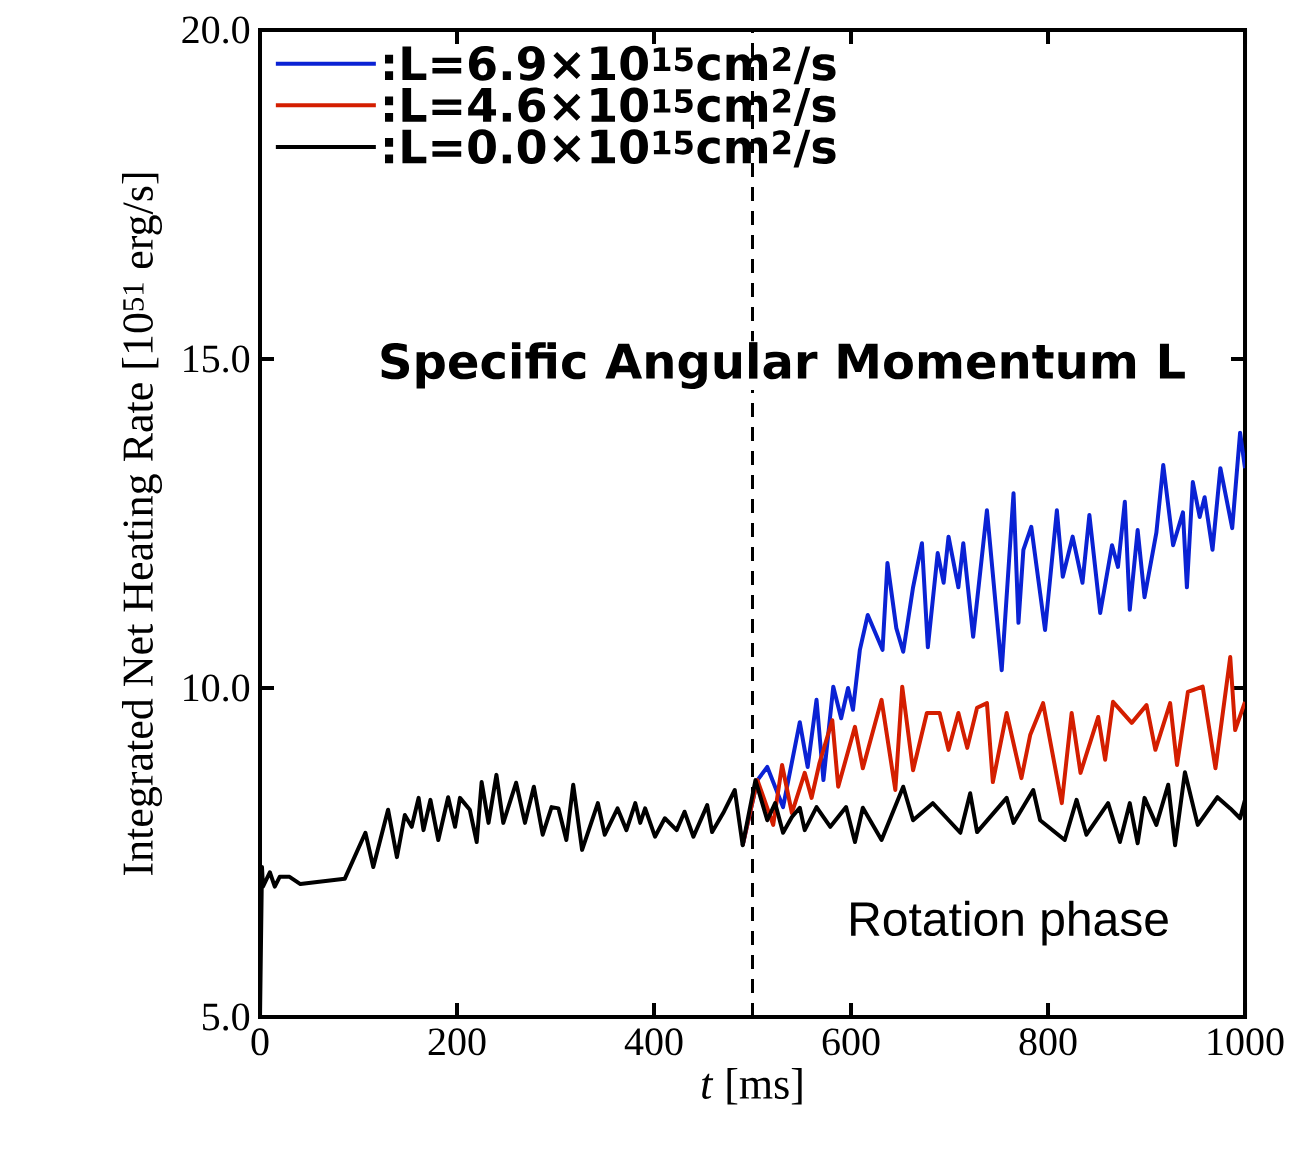 This screenshot has width=1305, height=1170. I want to click on legend-label: :L=4.6×10$^{15}$cm$^{2}$/s, so click(610, 106).